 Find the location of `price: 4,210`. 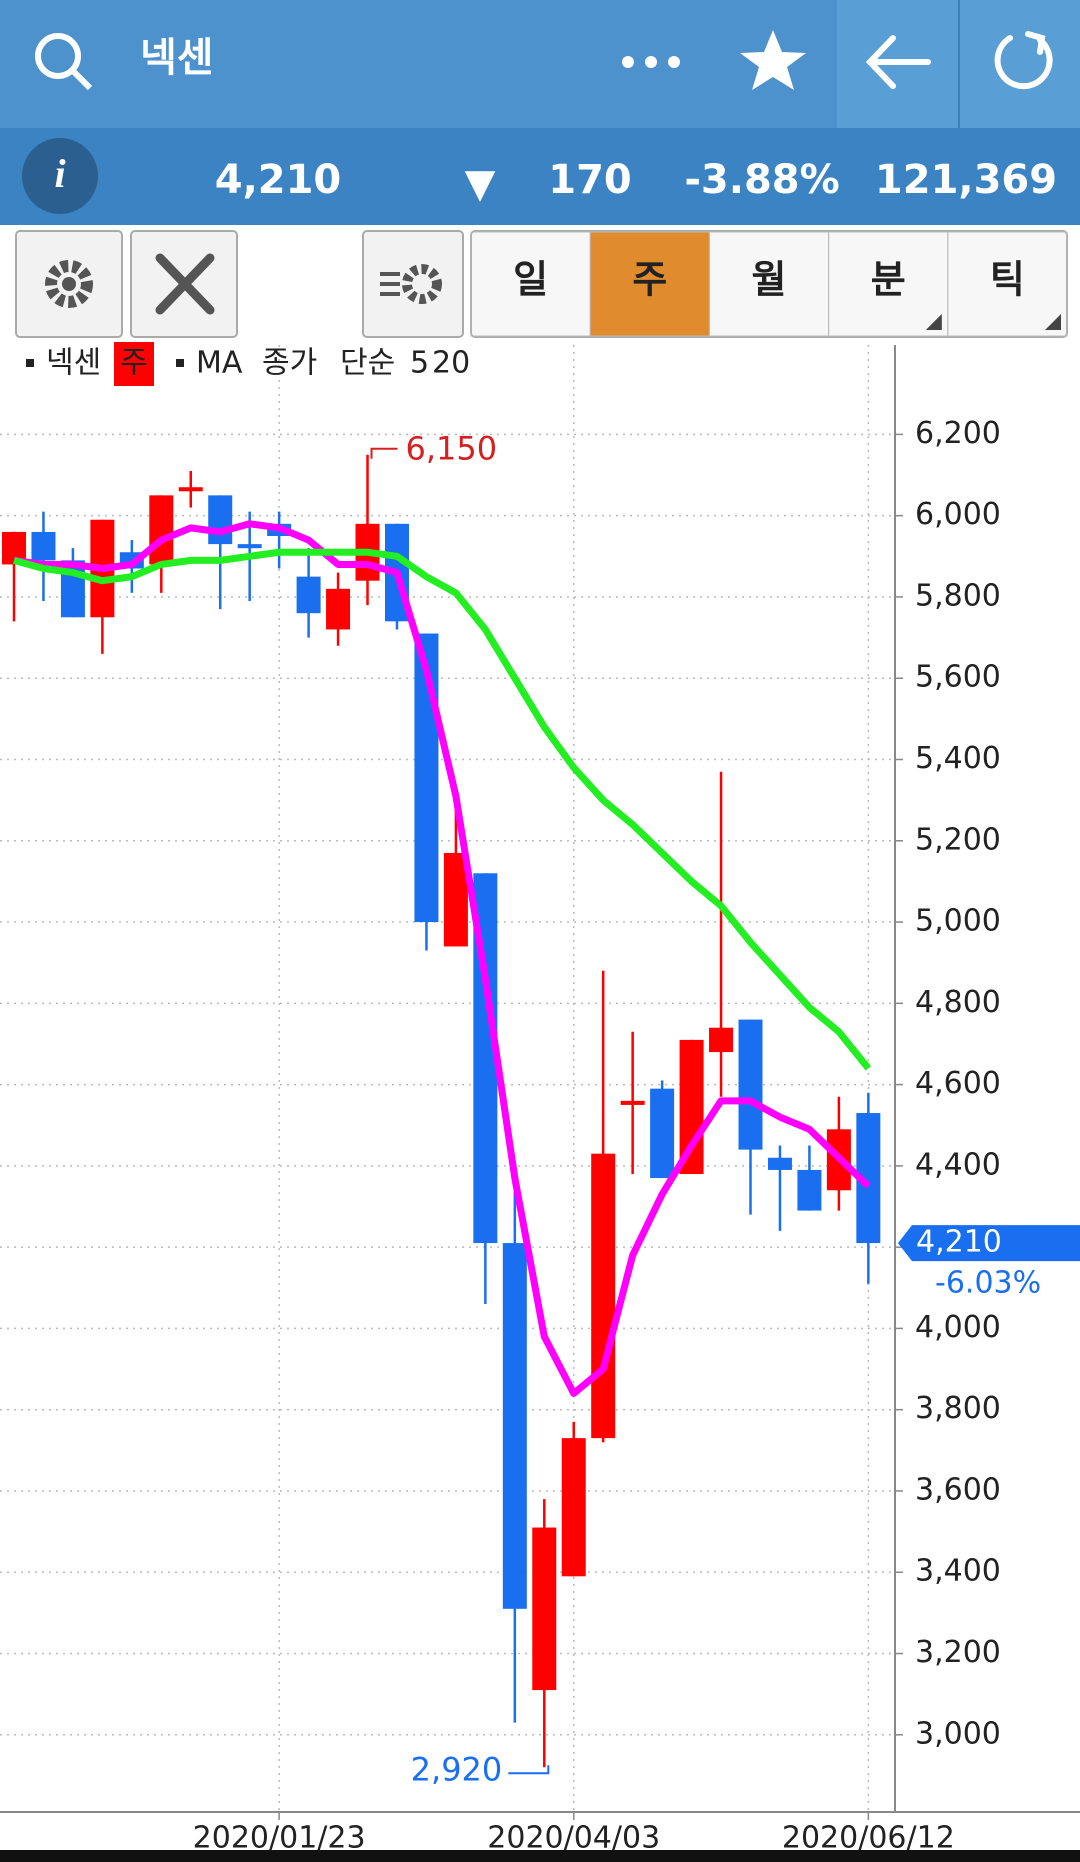

price: 4,210 is located at coordinates (278, 180).